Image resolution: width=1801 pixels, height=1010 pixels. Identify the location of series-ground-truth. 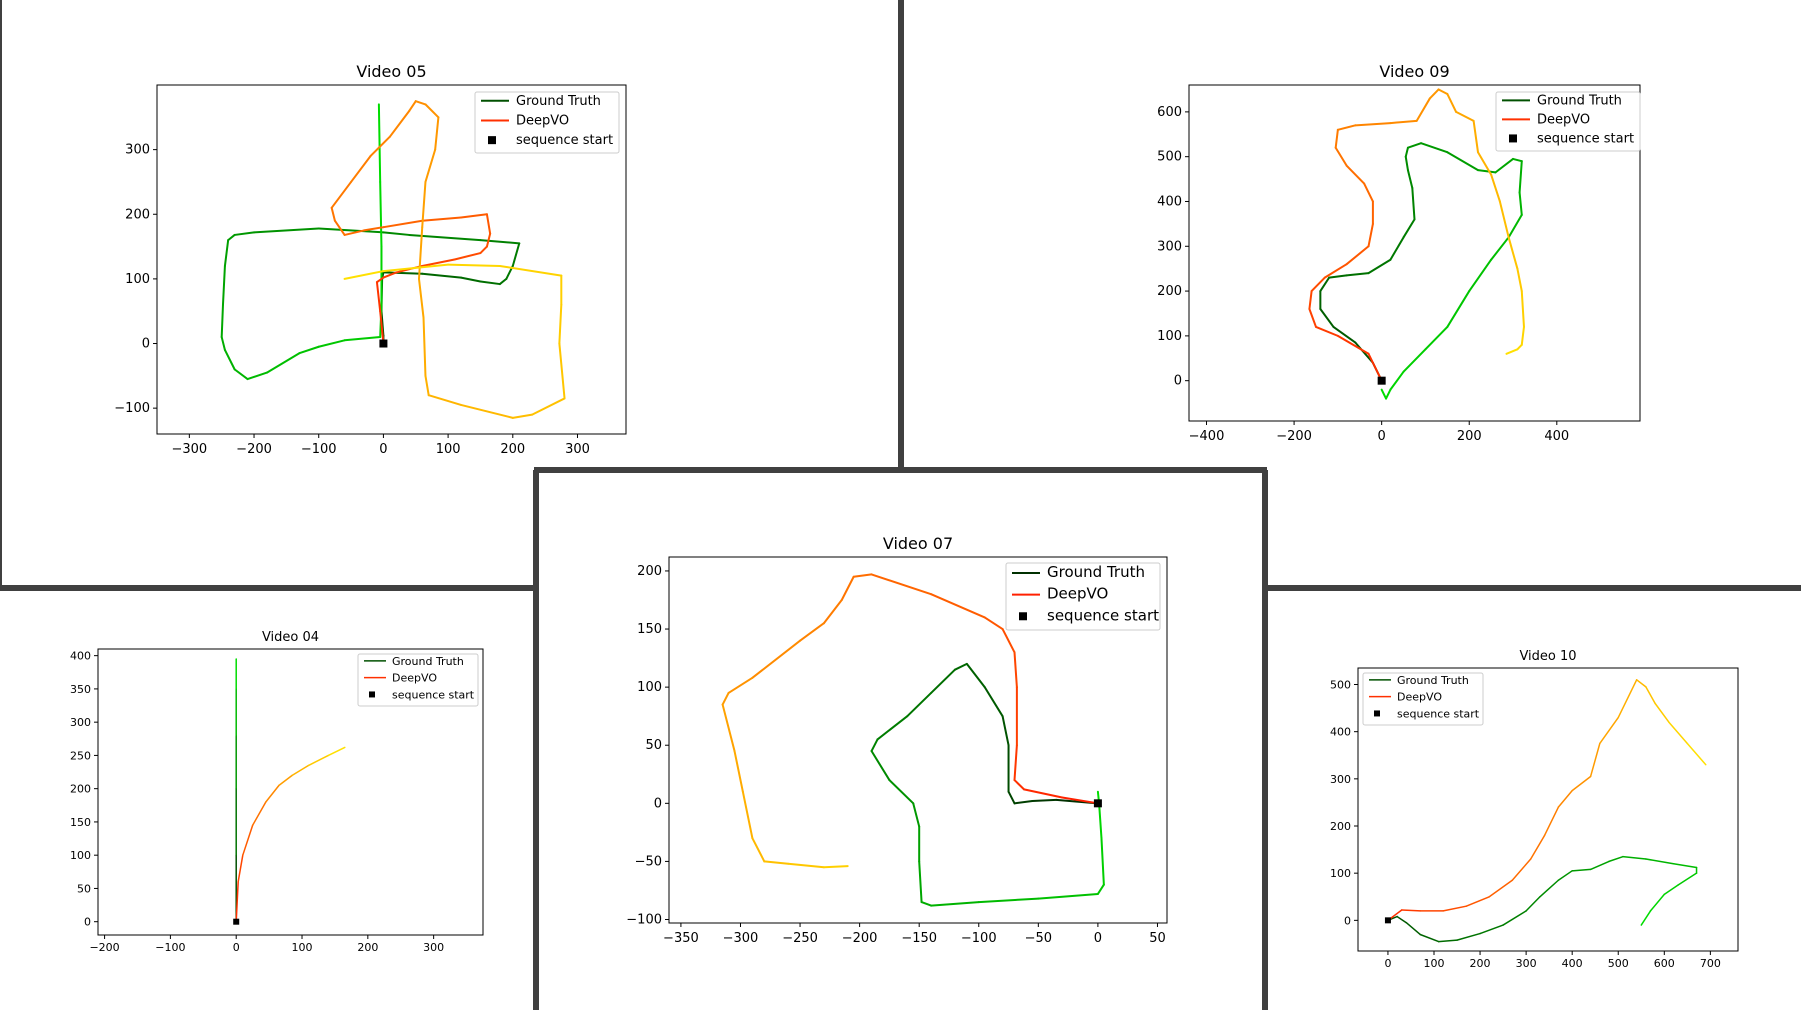
(987, 784).